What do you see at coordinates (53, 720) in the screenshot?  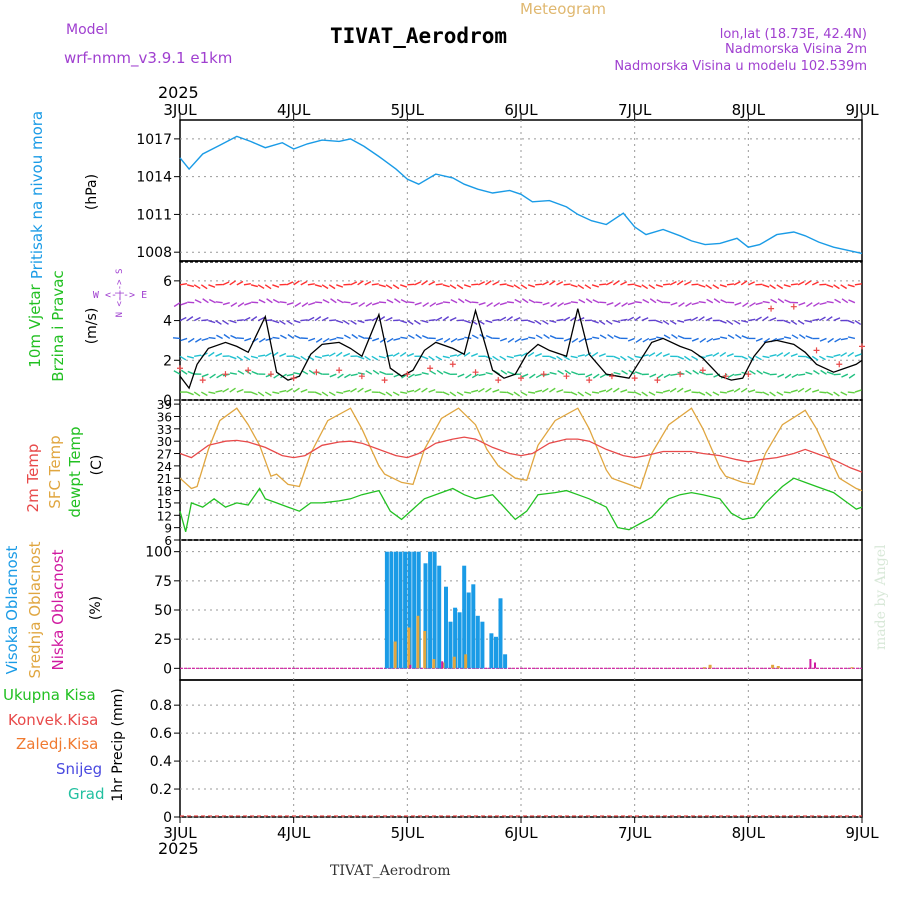 I see `precip-conv-label: Konvek.Kisa` at bounding box center [53, 720].